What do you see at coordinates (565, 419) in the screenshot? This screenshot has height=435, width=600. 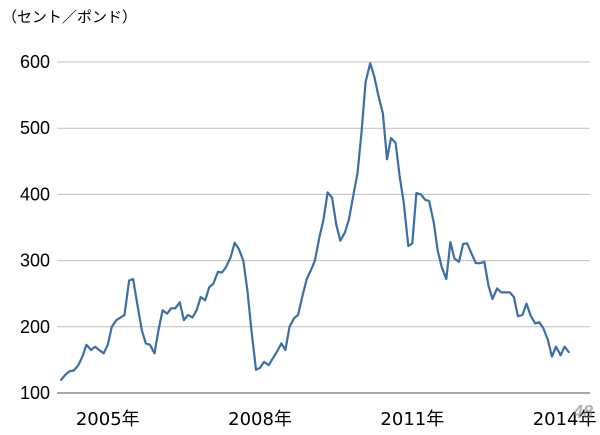 I see `x-tick-label: 2014年` at bounding box center [565, 419].